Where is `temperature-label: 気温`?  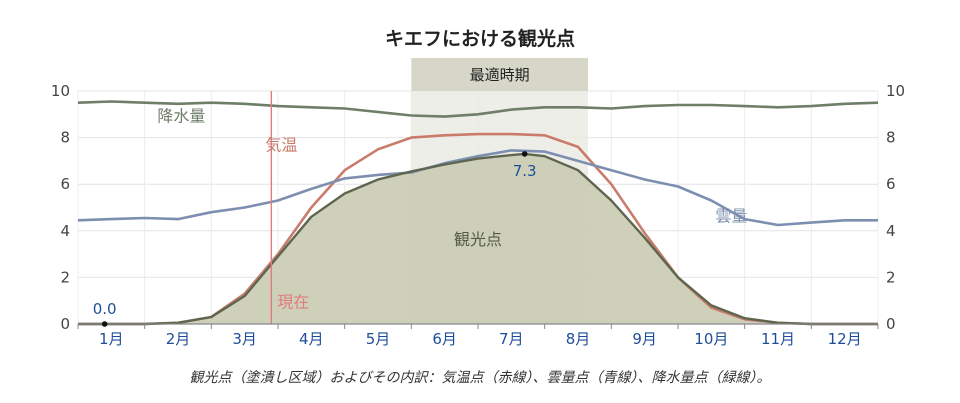
temperature-label: 気温 is located at coordinates (281, 144).